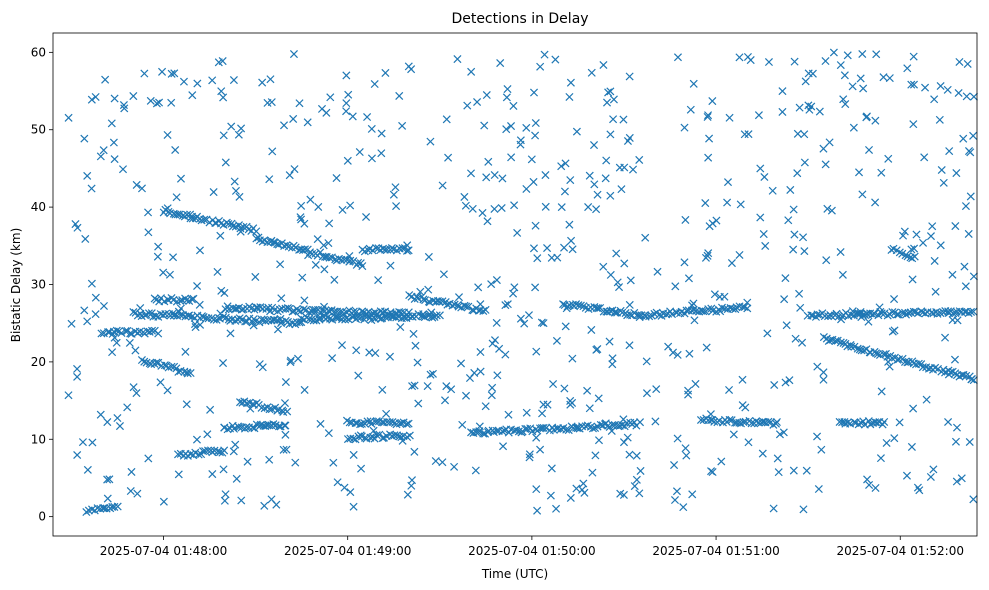 The image size is (989, 590). Describe the element at coordinates (163, 551) in the screenshot. I see `x-tick-label: 2025-07-04 01:48:00` at that location.